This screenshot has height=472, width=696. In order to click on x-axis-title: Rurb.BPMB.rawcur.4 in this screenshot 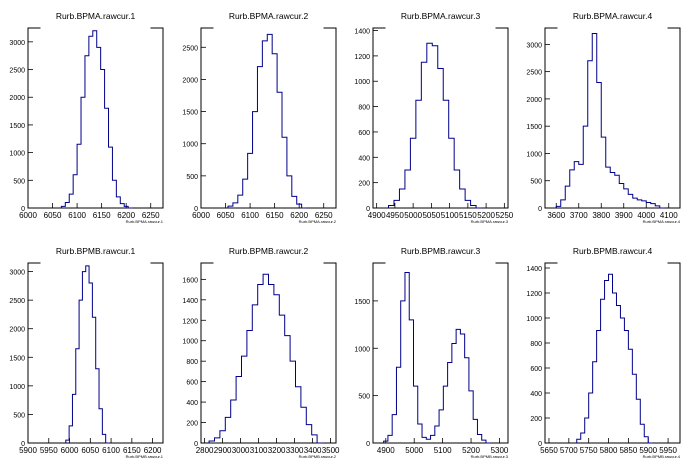, I will do `click(662, 456)`.